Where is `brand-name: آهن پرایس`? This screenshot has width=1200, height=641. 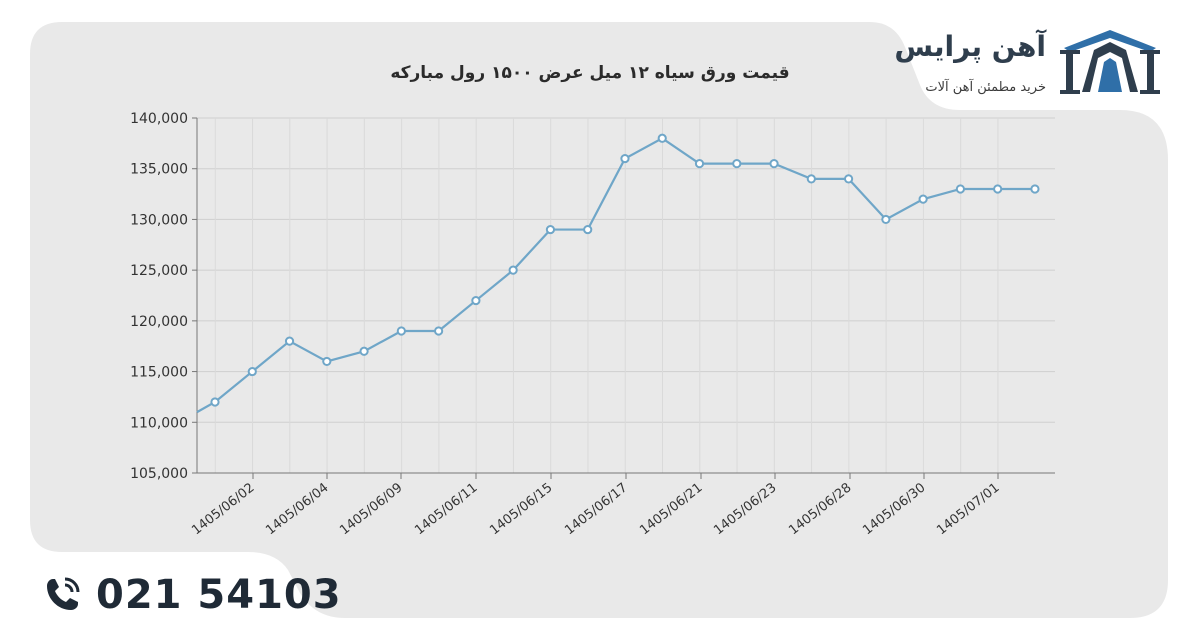 brand-name: آهن پرایس is located at coordinates (970, 46).